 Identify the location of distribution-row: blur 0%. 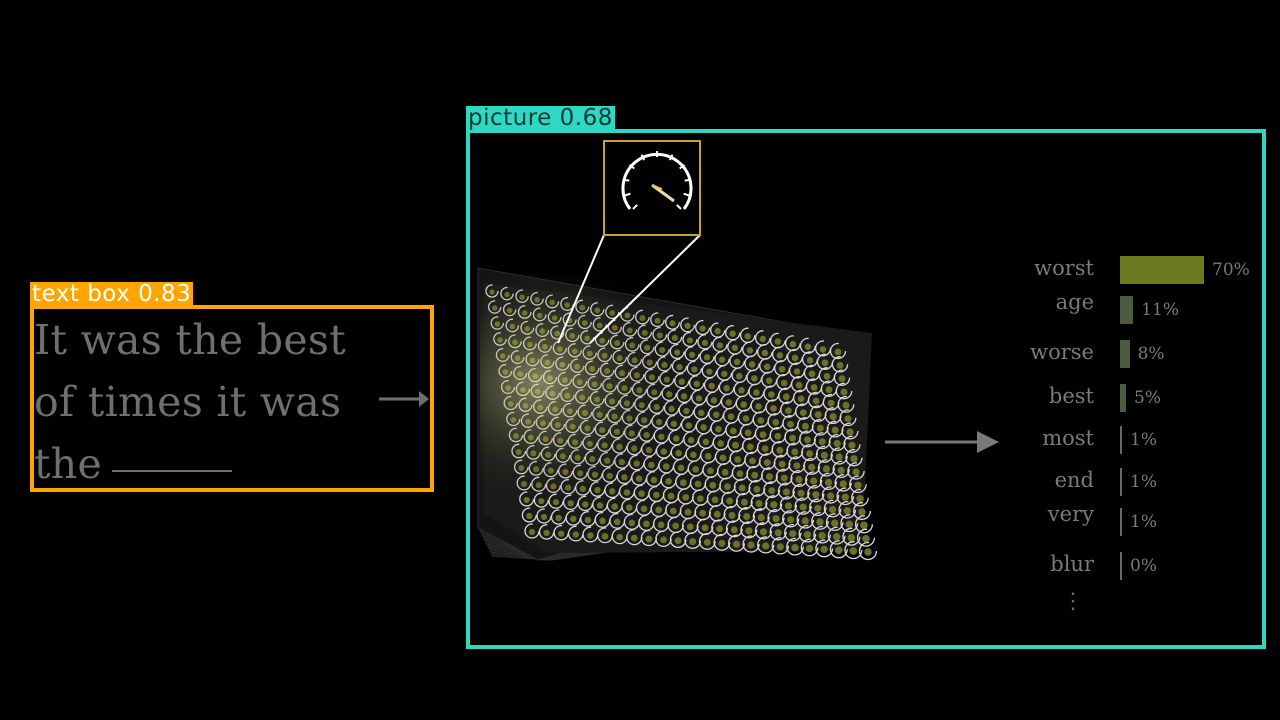
(1131, 566).